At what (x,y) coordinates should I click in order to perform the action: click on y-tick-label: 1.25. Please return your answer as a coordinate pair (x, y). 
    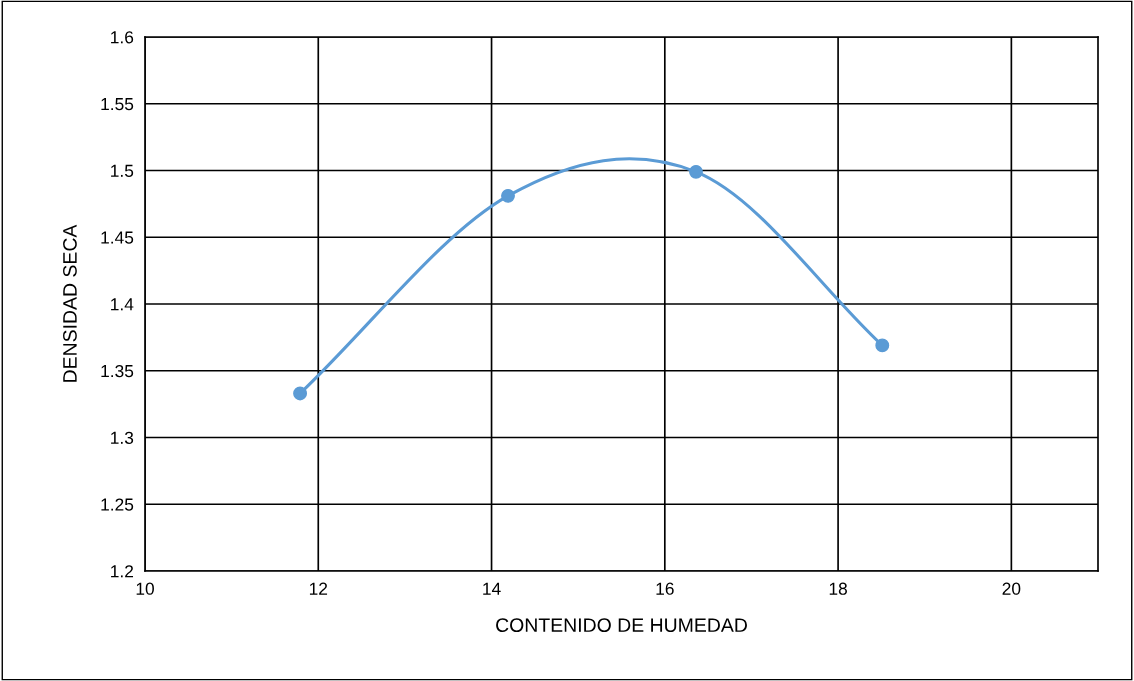
    Looking at the image, I should click on (117, 504).